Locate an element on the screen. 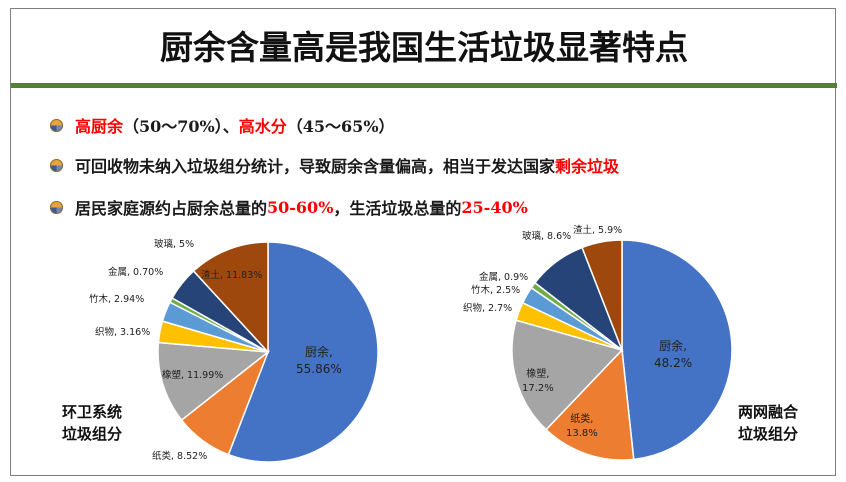 This screenshot has width=846, height=482. bullet-3-part-1: 居民家庭源约占厨余总量的 is located at coordinates (171, 208).